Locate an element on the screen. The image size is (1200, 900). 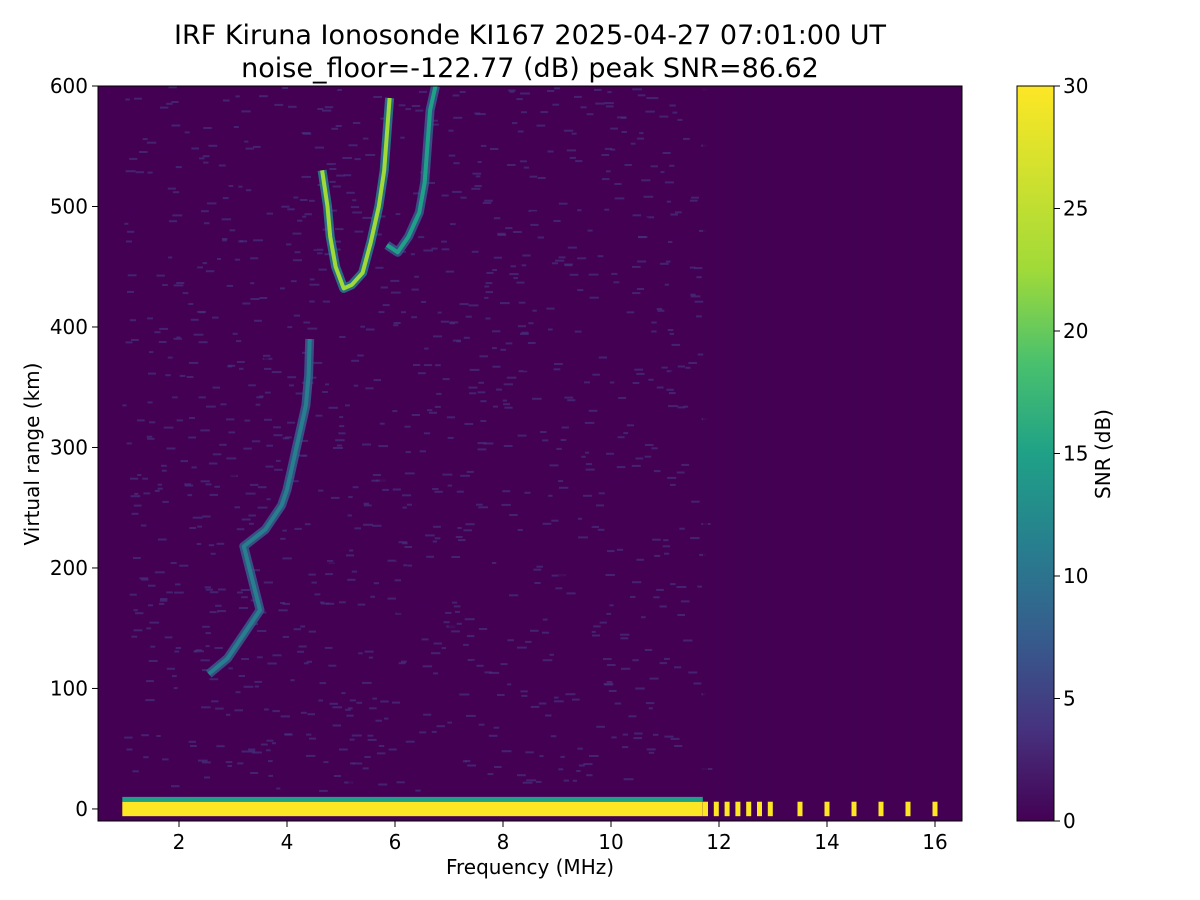
y-tick-label: 500 is located at coordinates (69, 206).